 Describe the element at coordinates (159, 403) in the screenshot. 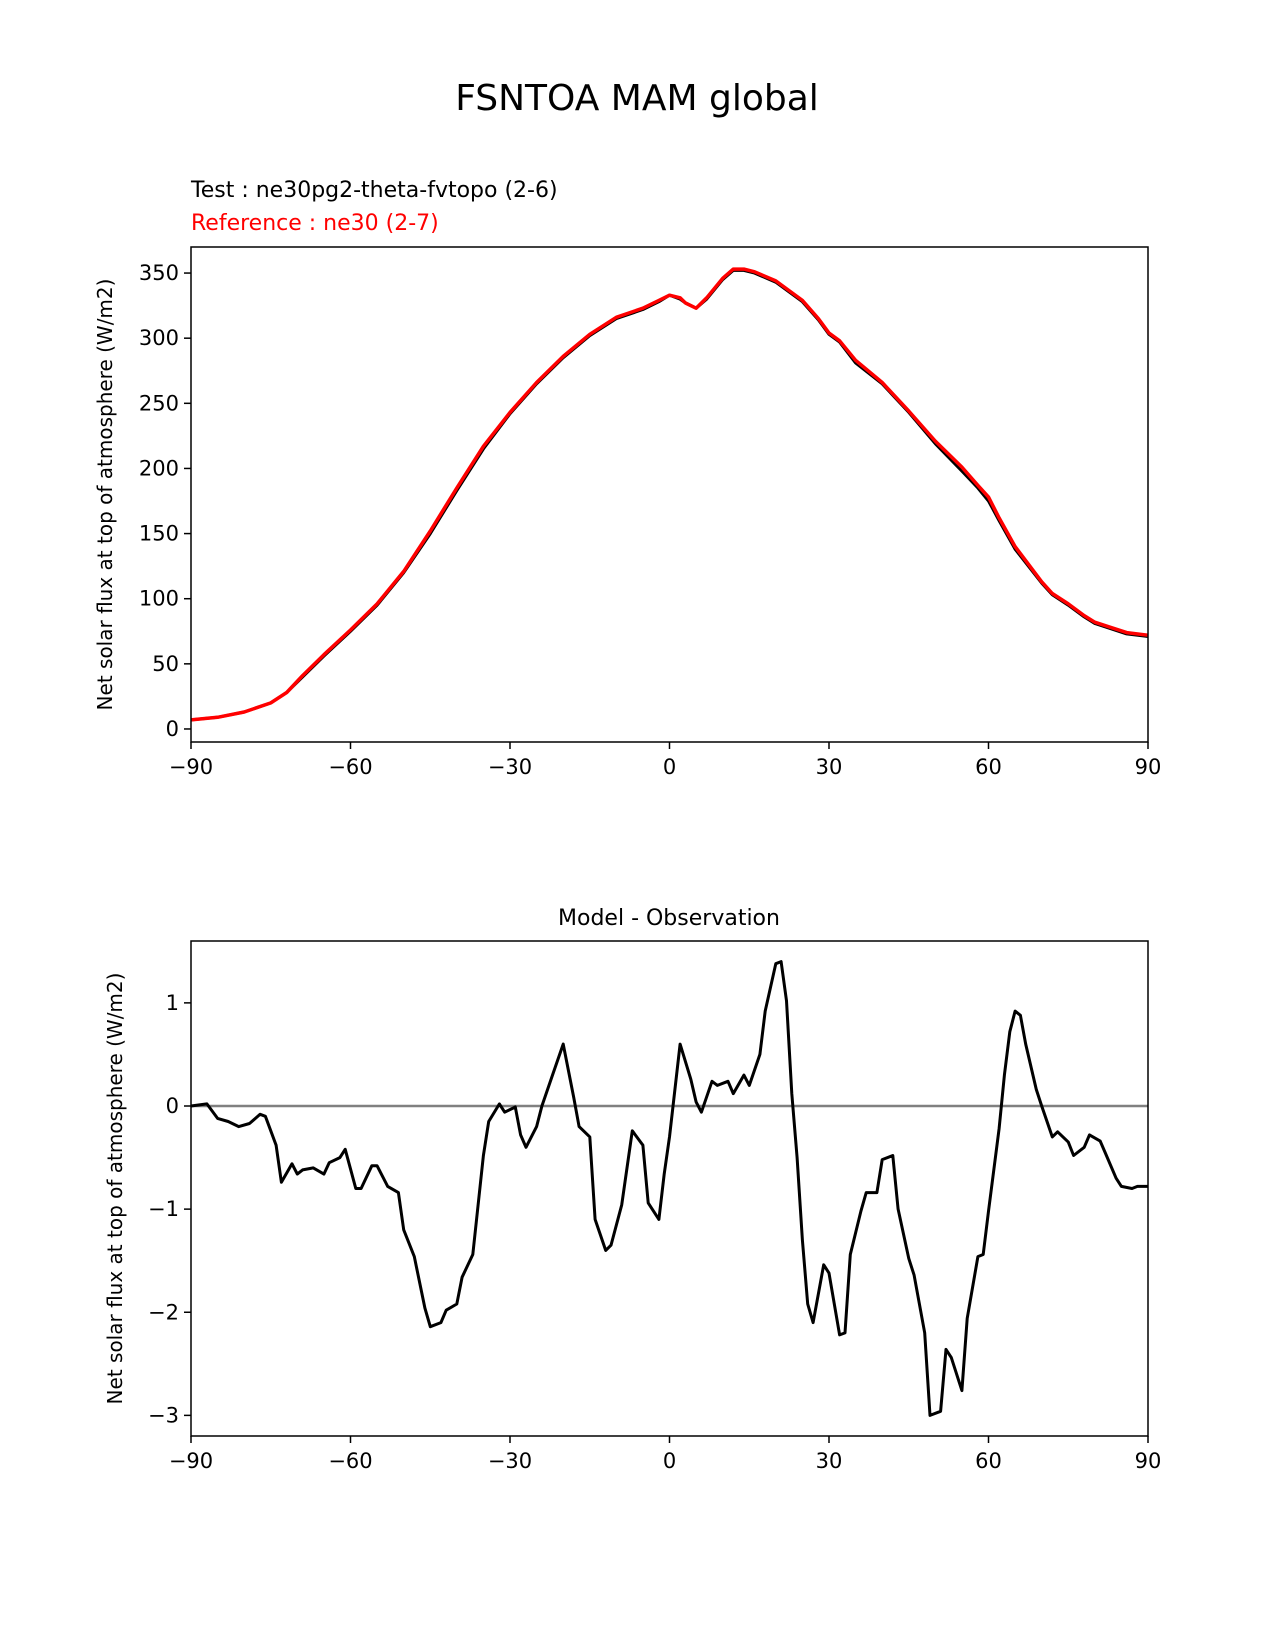

I see `y-tick-label: 250` at that location.